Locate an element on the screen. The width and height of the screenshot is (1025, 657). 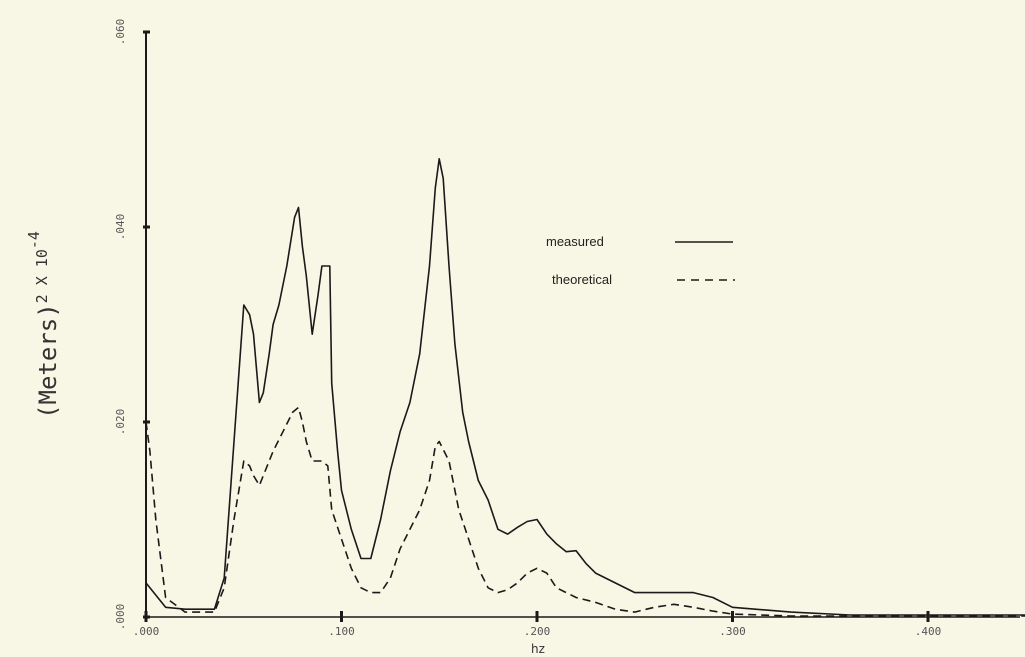
x-tick-label: .000 is located at coordinates (146, 631).